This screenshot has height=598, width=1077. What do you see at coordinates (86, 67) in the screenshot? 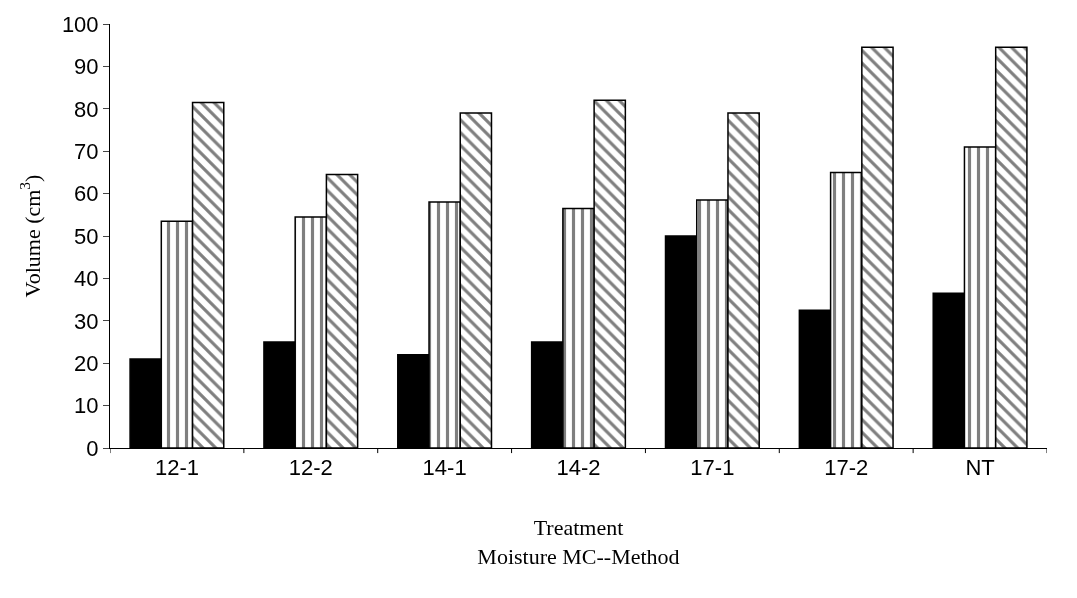
I see `y-tick-label: 90` at bounding box center [86, 67].